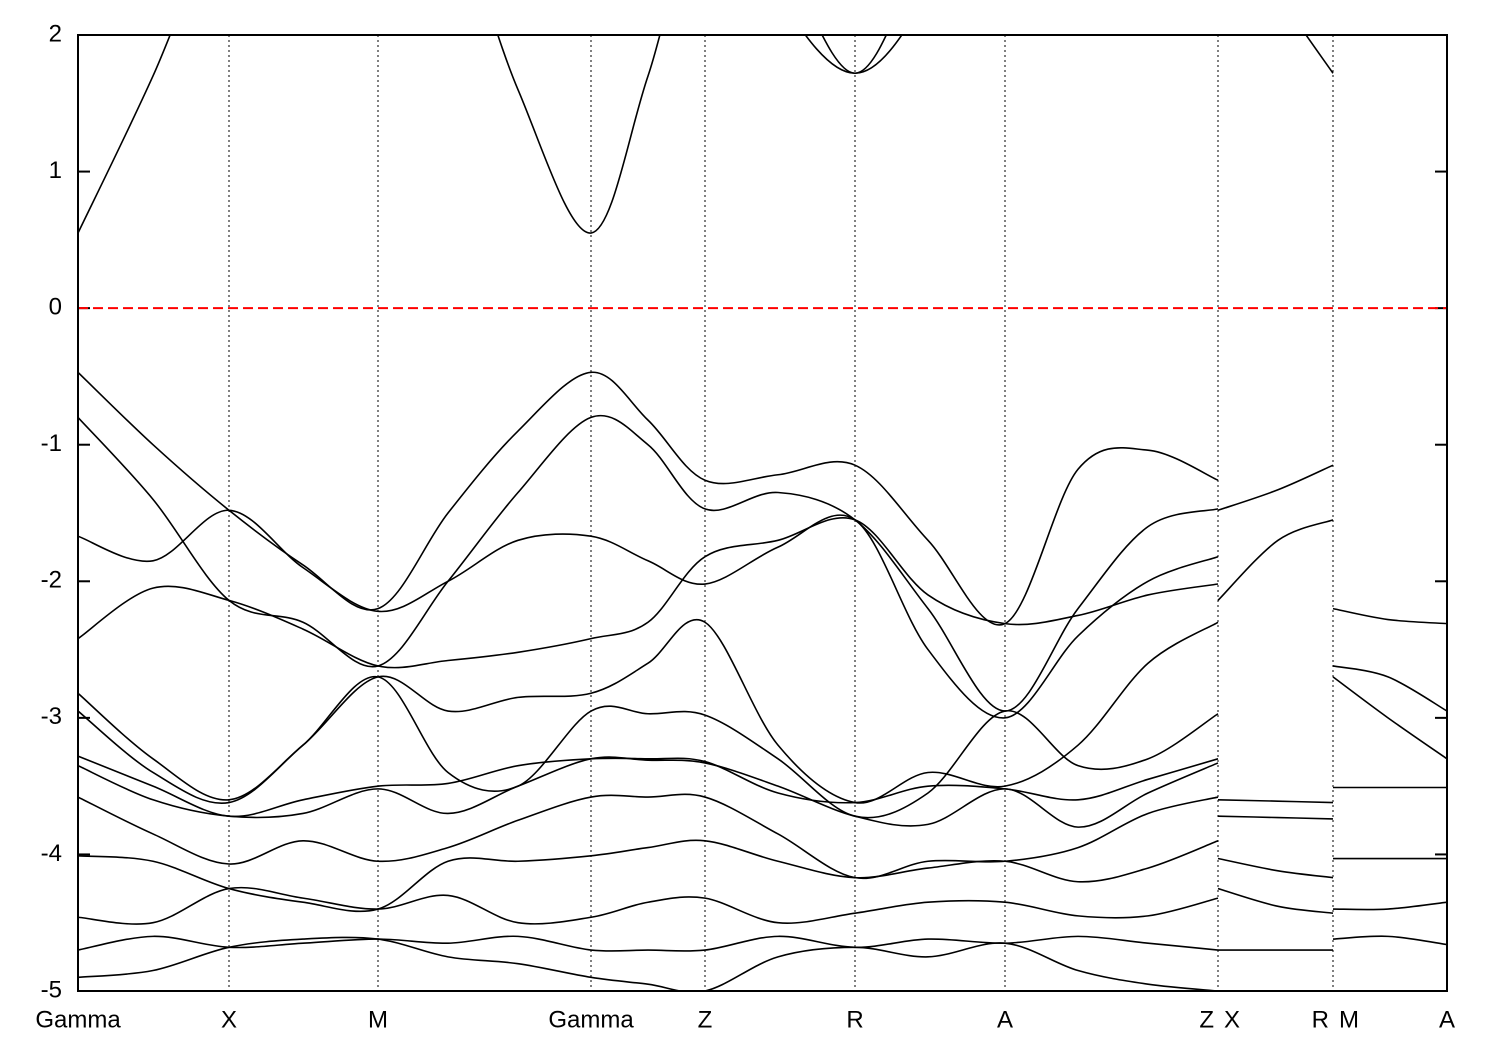 The image size is (1500, 1055). I want to click on y-tick-label: 0, so click(55, 306).